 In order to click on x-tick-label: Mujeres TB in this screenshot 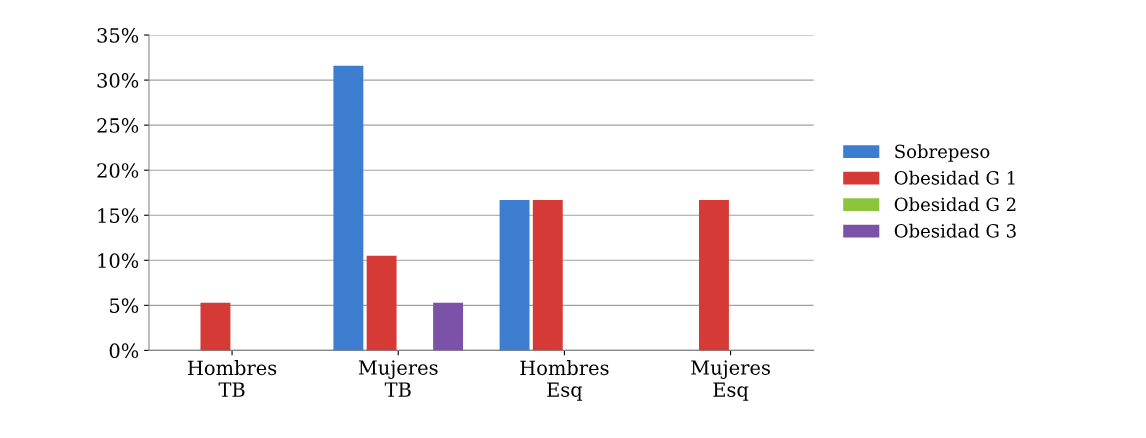, I will do `click(398, 378)`.